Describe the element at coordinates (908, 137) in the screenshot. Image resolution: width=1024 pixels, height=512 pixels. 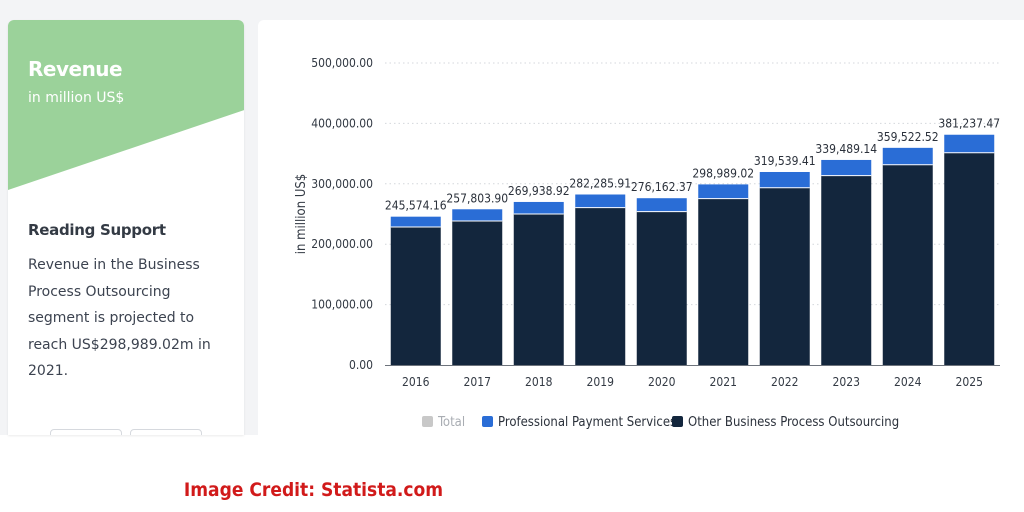
I see `total-data-label-2024: 359,522.52` at that location.